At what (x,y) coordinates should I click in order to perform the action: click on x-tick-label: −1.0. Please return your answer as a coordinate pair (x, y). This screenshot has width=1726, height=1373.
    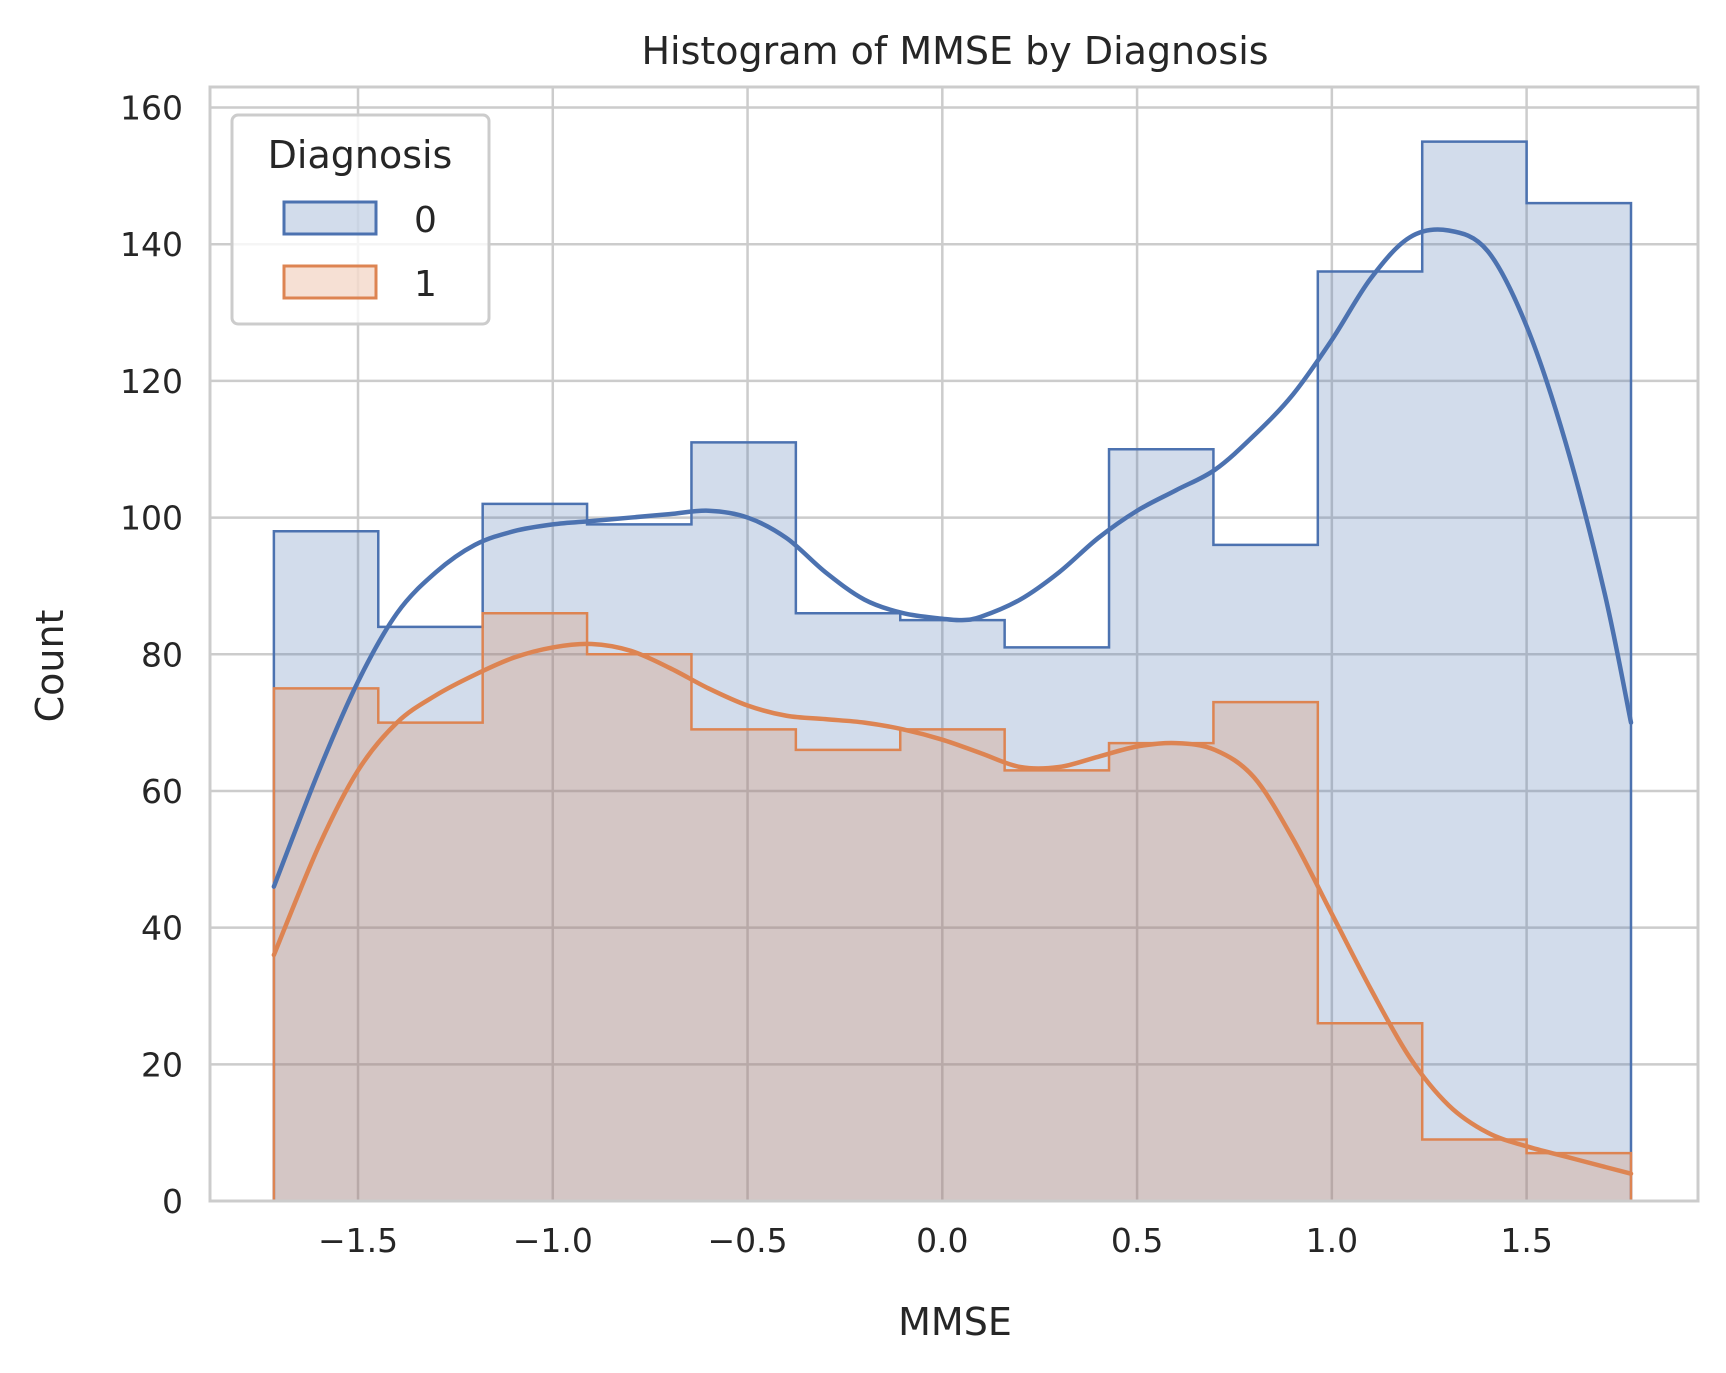
    Looking at the image, I should click on (553, 1240).